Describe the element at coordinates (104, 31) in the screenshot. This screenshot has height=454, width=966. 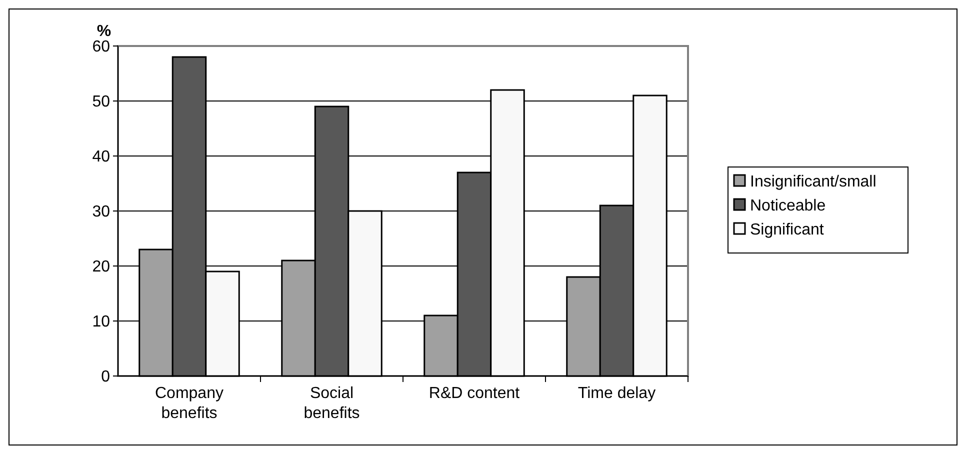
I see `y-axis-title: %` at that location.